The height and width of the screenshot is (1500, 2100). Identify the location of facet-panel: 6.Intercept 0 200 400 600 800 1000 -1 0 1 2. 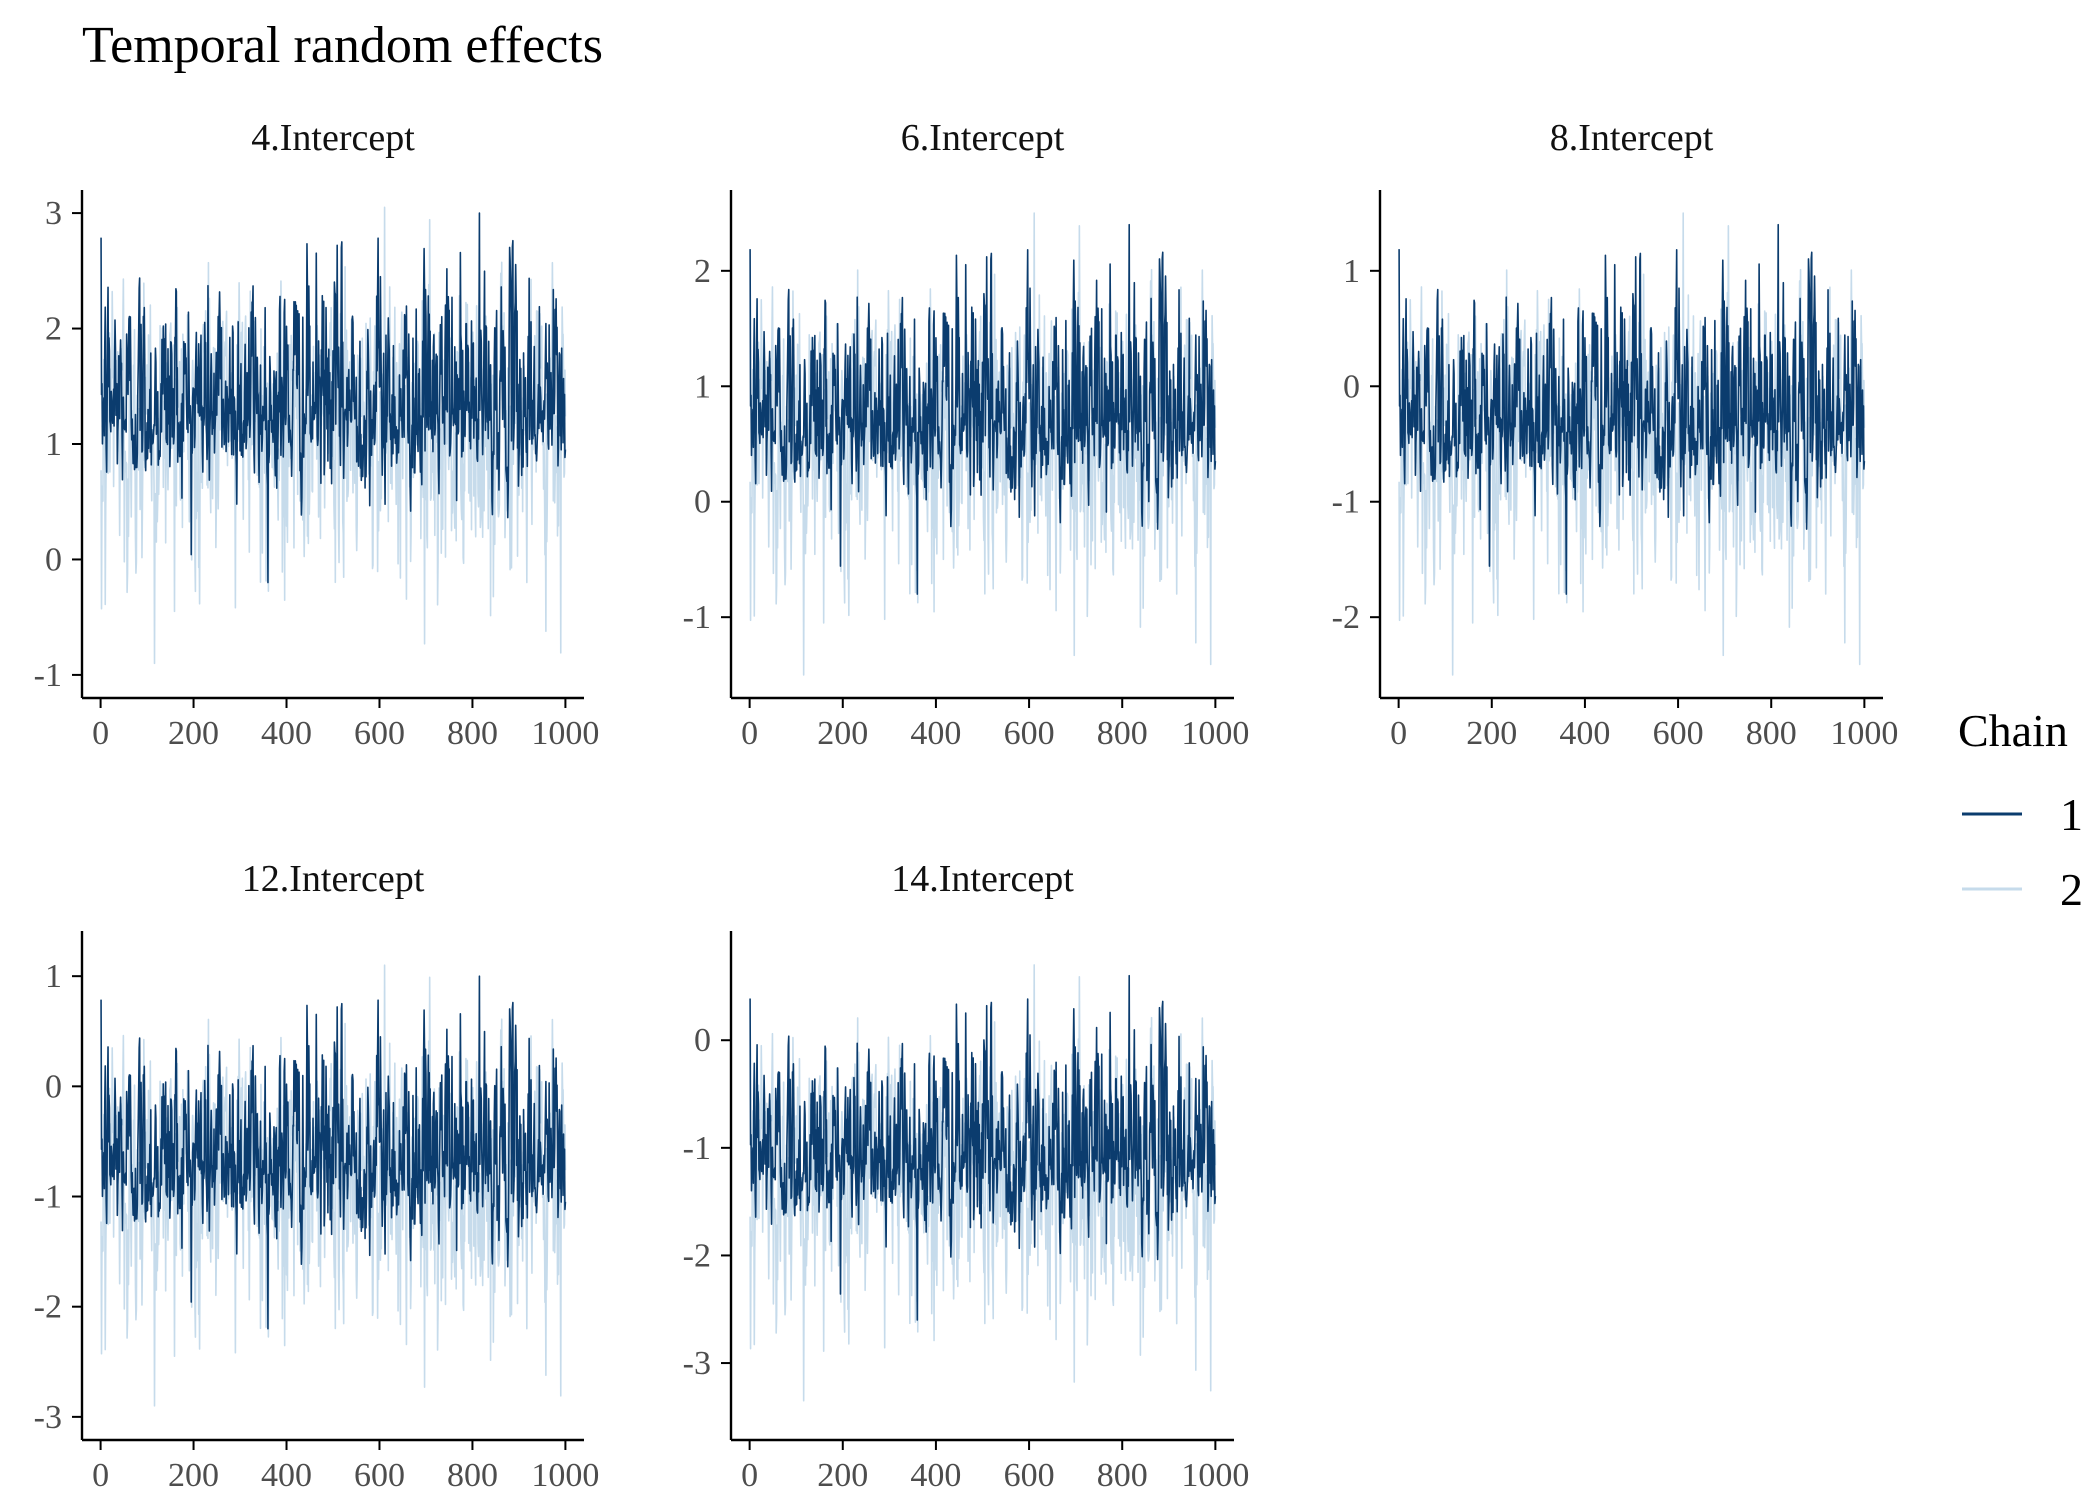
(966, 434).